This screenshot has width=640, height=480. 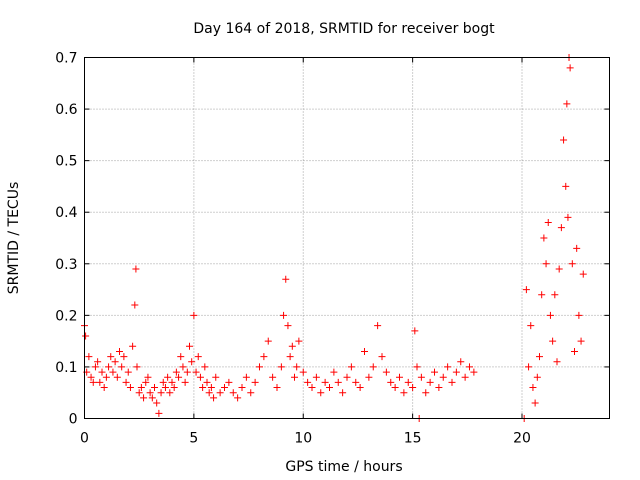 What do you see at coordinates (303, 439) in the screenshot?
I see `x-tick-label: 10` at bounding box center [303, 439].